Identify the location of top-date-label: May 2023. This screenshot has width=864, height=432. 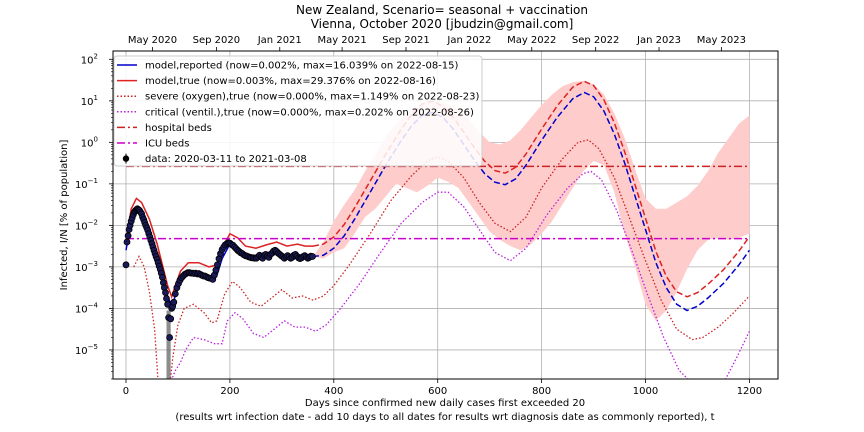
(721, 40).